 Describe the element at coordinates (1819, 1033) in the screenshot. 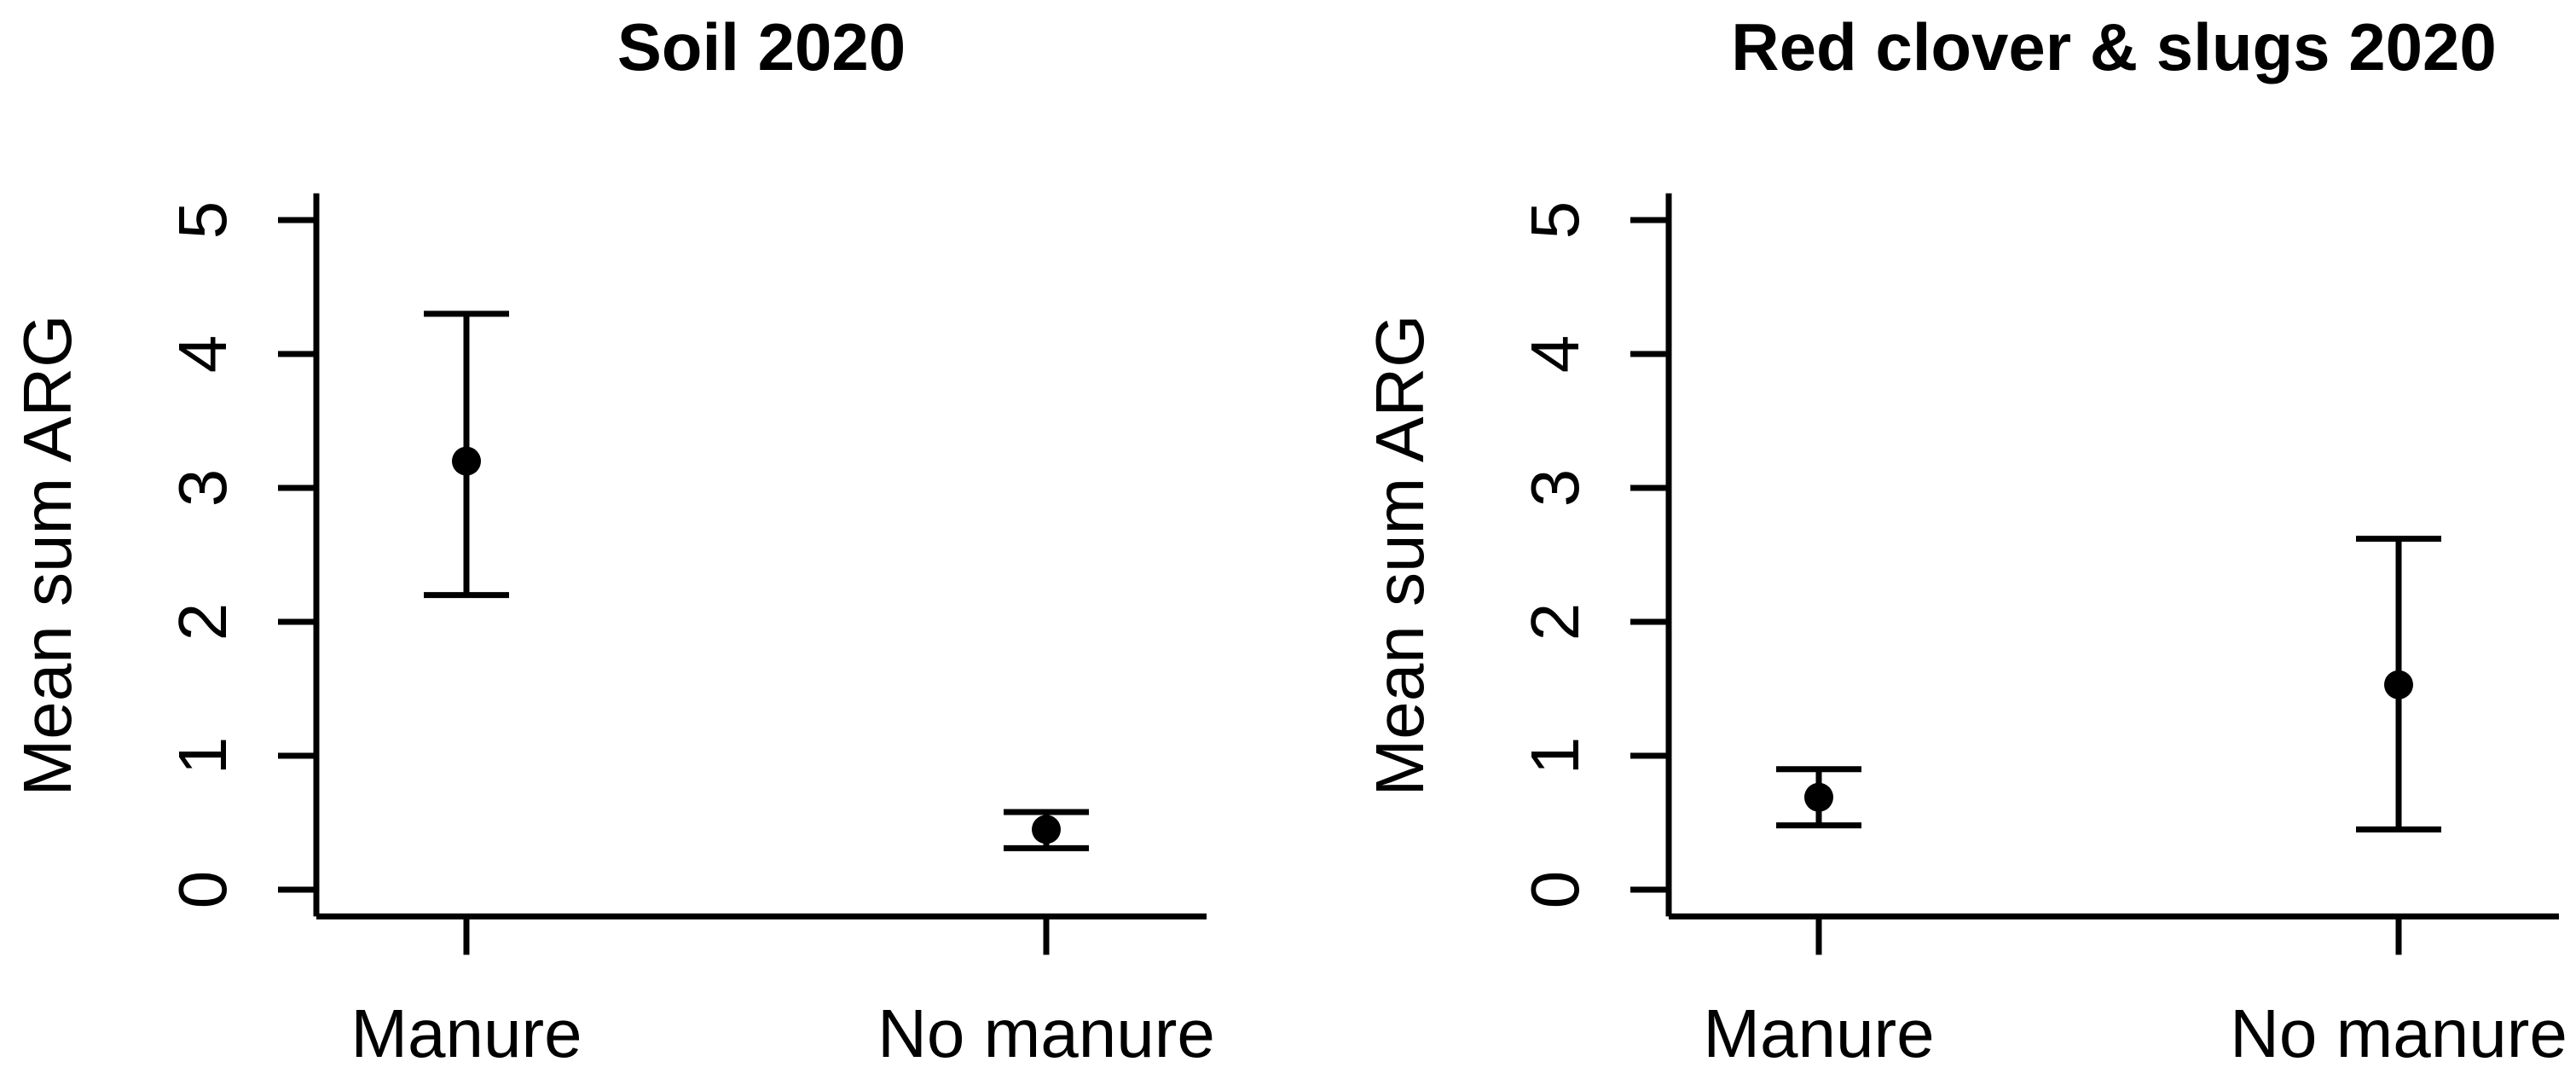

I see `x-tick-label-manure-right: Manure` at that location.